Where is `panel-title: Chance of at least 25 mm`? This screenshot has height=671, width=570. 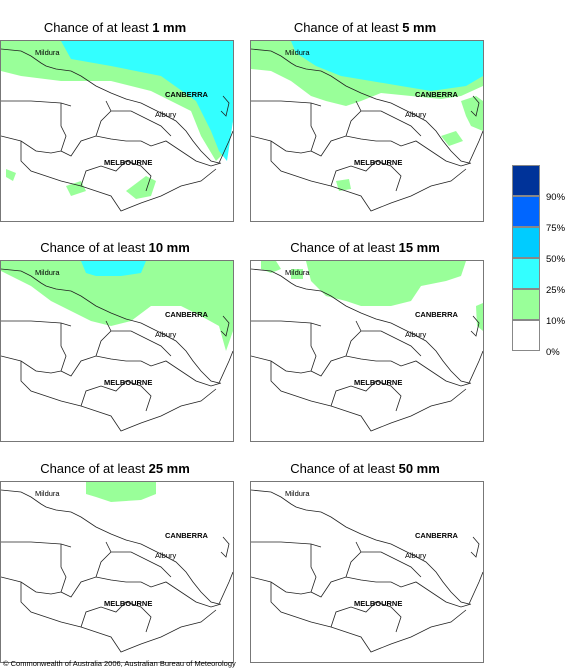 panel-title: Chance of at least 25 mm is located at coordinates (115, 468).